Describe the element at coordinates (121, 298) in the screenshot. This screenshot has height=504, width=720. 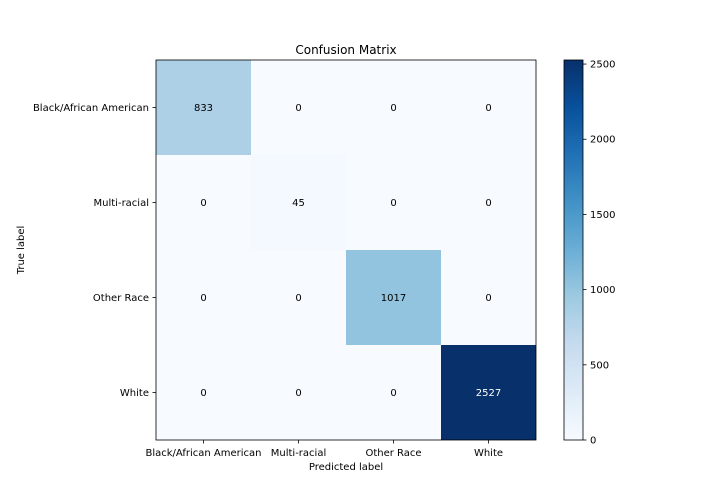
I see `y-tick-label: Other Race` at that location.